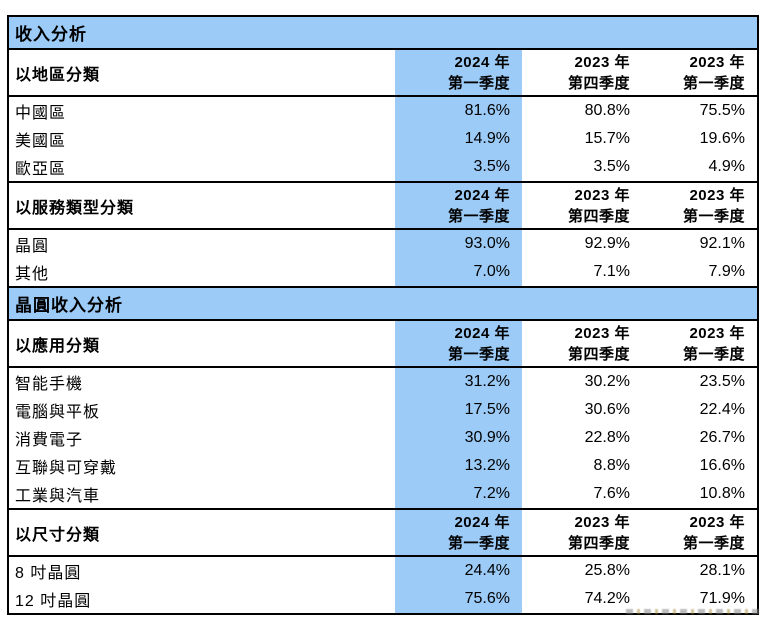 Image resolution: width=767 pixels, height=632 pixels. Describe the element at coordinates (722, 243) in the screenshot. I see `value-2023q1: 92.1%` at that location.